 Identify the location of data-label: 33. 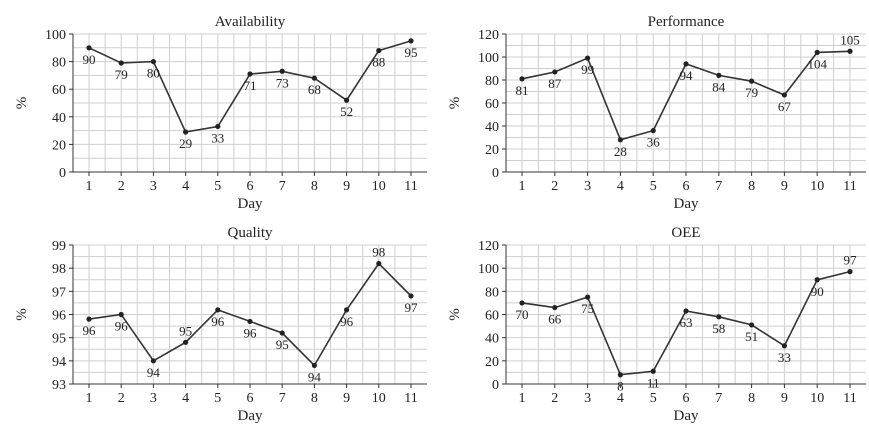
(784, 357).